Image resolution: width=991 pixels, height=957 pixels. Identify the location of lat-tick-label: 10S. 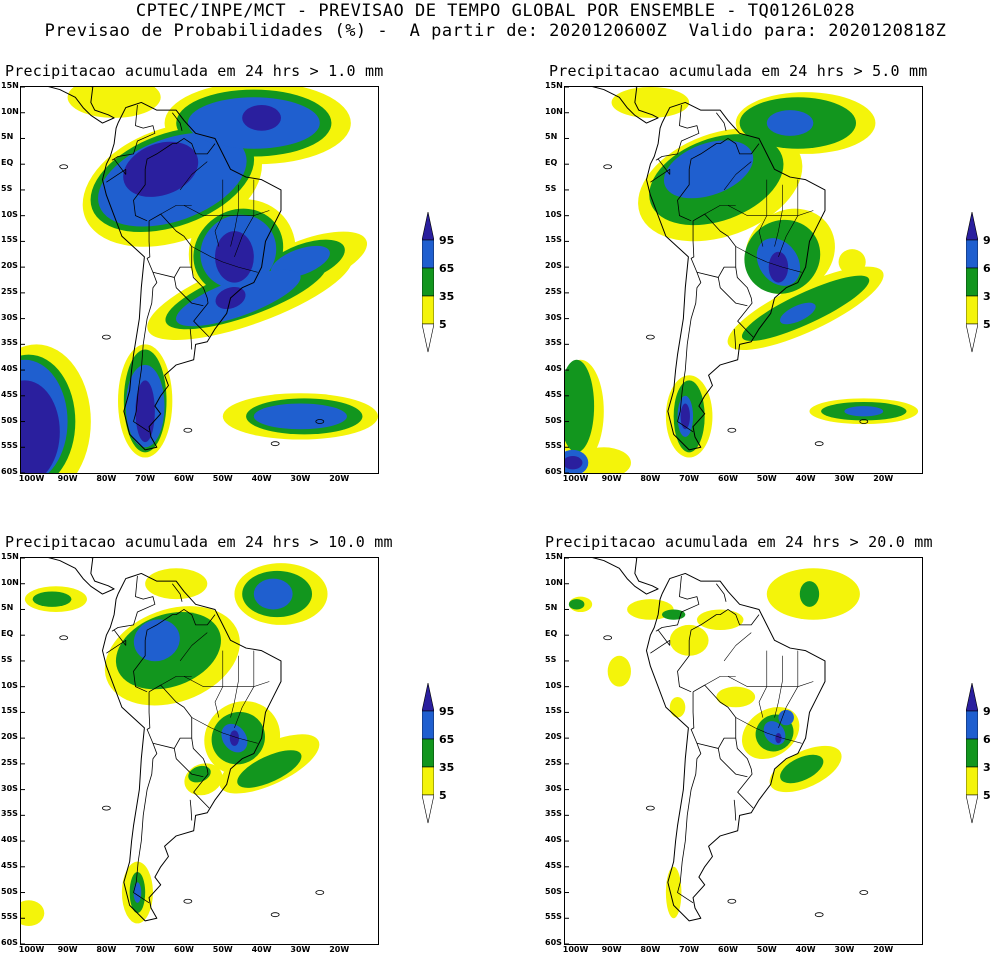
(553, 685).